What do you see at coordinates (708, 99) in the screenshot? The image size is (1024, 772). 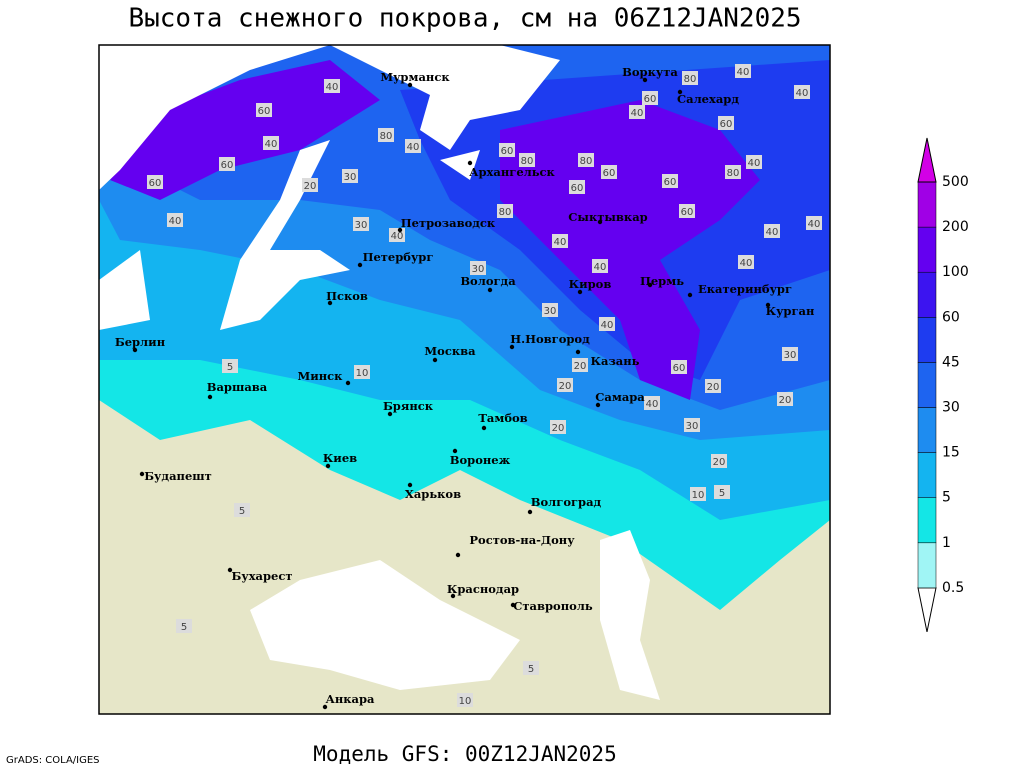 I see `city-label: Салехард` at bounding box center [708, 99].